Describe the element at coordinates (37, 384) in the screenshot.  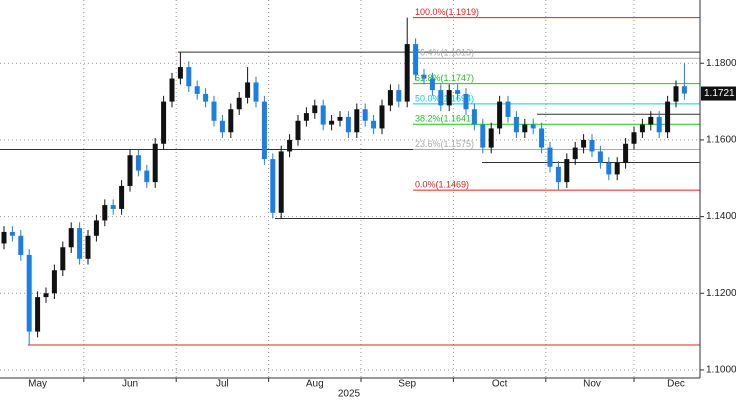
I see `x-tick-label: May` at that location.